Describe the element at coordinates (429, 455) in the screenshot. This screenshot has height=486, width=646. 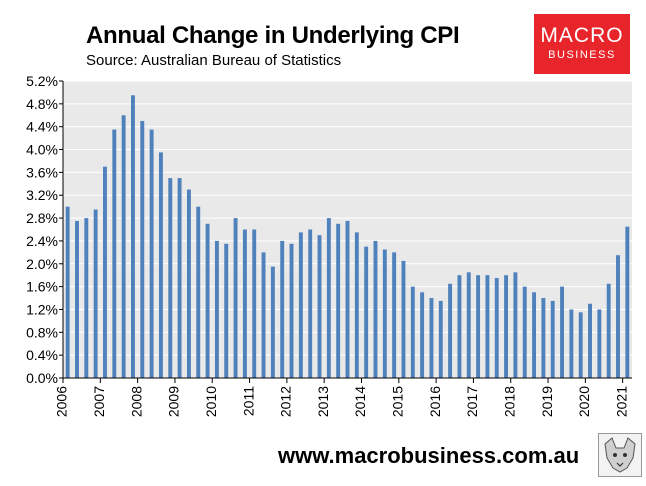
I see `website-url: www.macrobusiness.com.au` at that location.